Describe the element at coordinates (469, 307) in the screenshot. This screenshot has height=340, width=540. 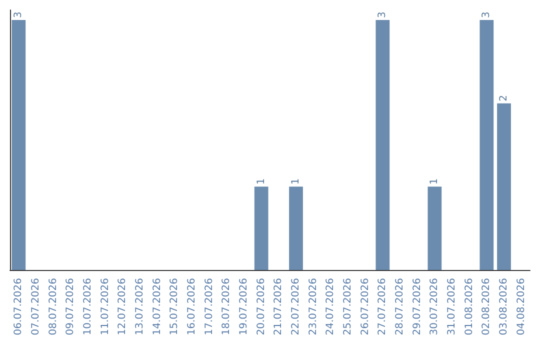
I see `x-tick-label: 01.08.2026` at that location.